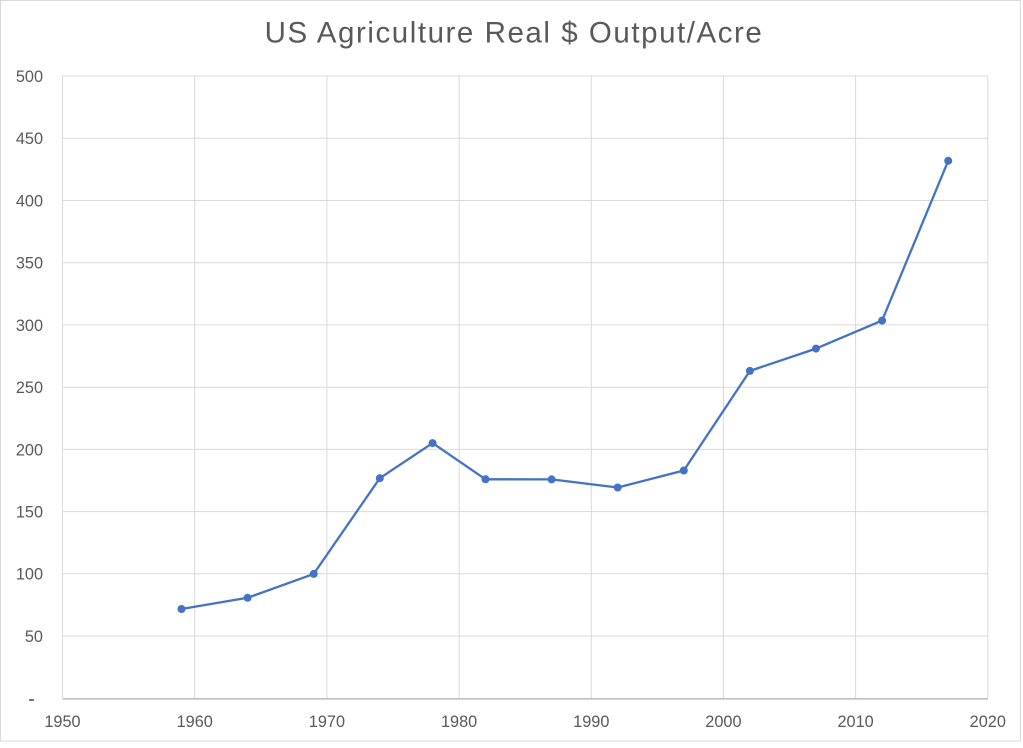  Describe the element at coordinates (29, 575) in the screenshot. I see `svg-text: 100` at that location.